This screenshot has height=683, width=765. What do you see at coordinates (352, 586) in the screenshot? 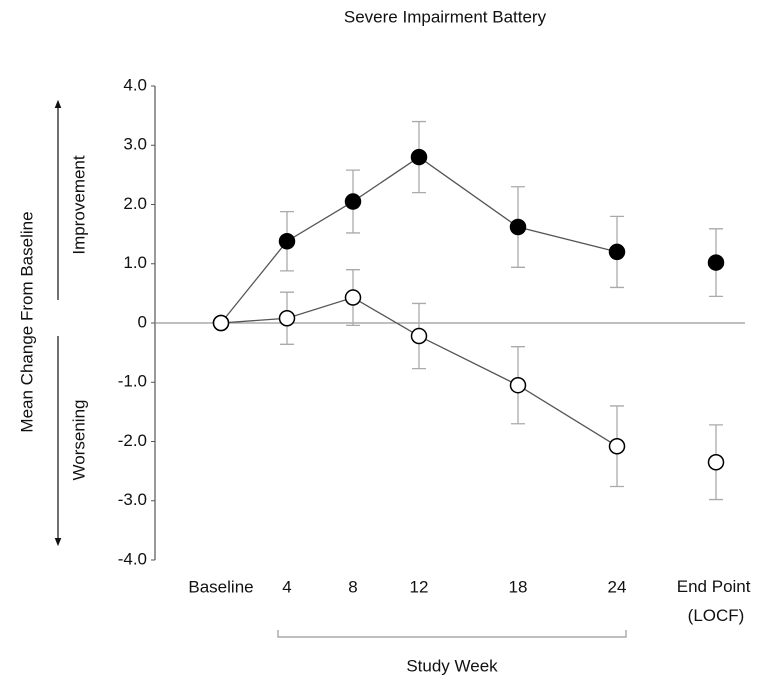
I see `x-tick-label: 8` at bounding box center [352, 586].